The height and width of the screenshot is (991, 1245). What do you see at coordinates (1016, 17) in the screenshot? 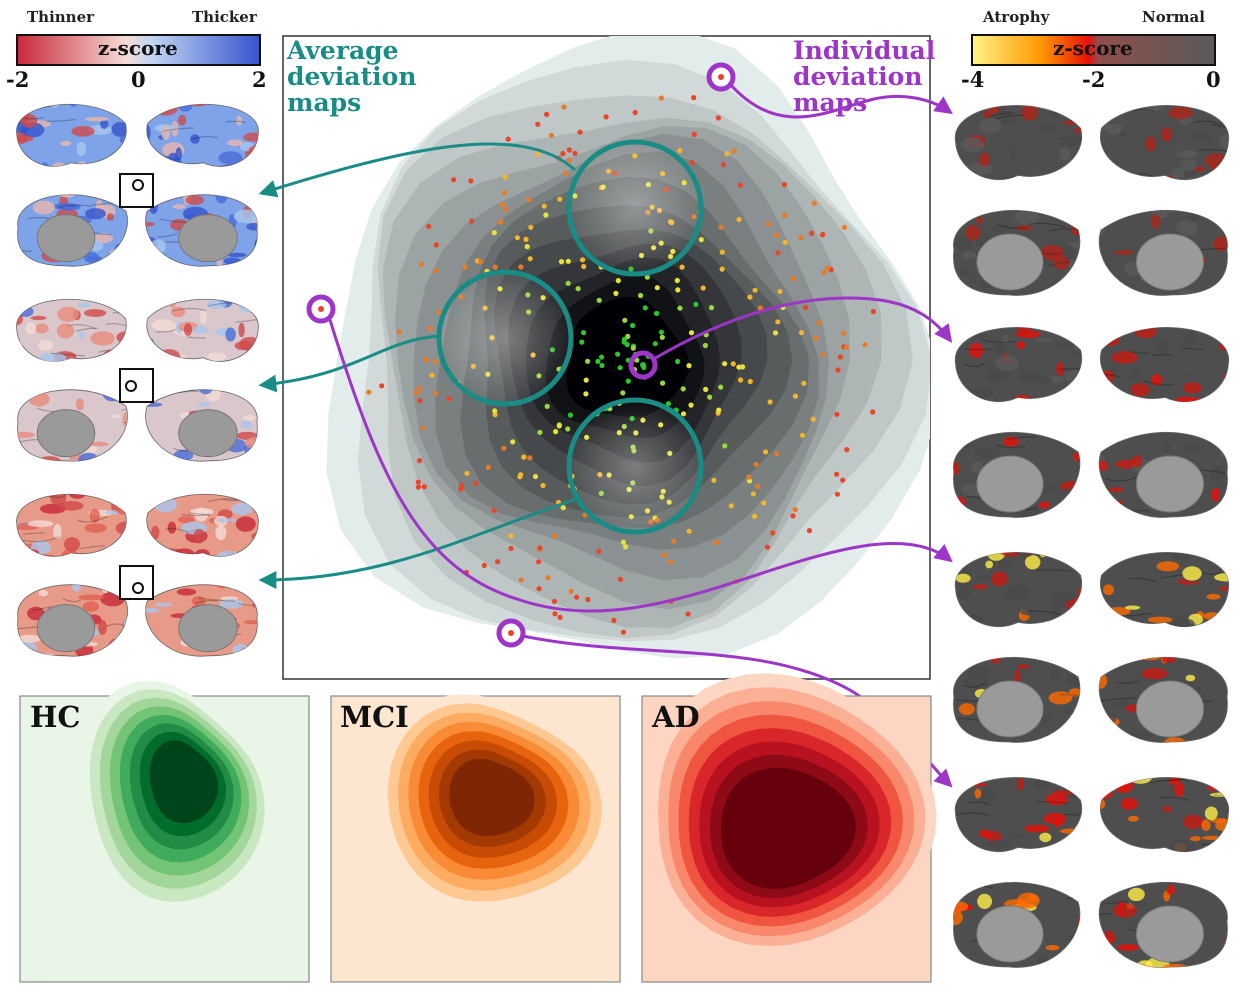
I see `right-colorbar-atrophy-label: Atrophy` at bounding box center [1016, 17].